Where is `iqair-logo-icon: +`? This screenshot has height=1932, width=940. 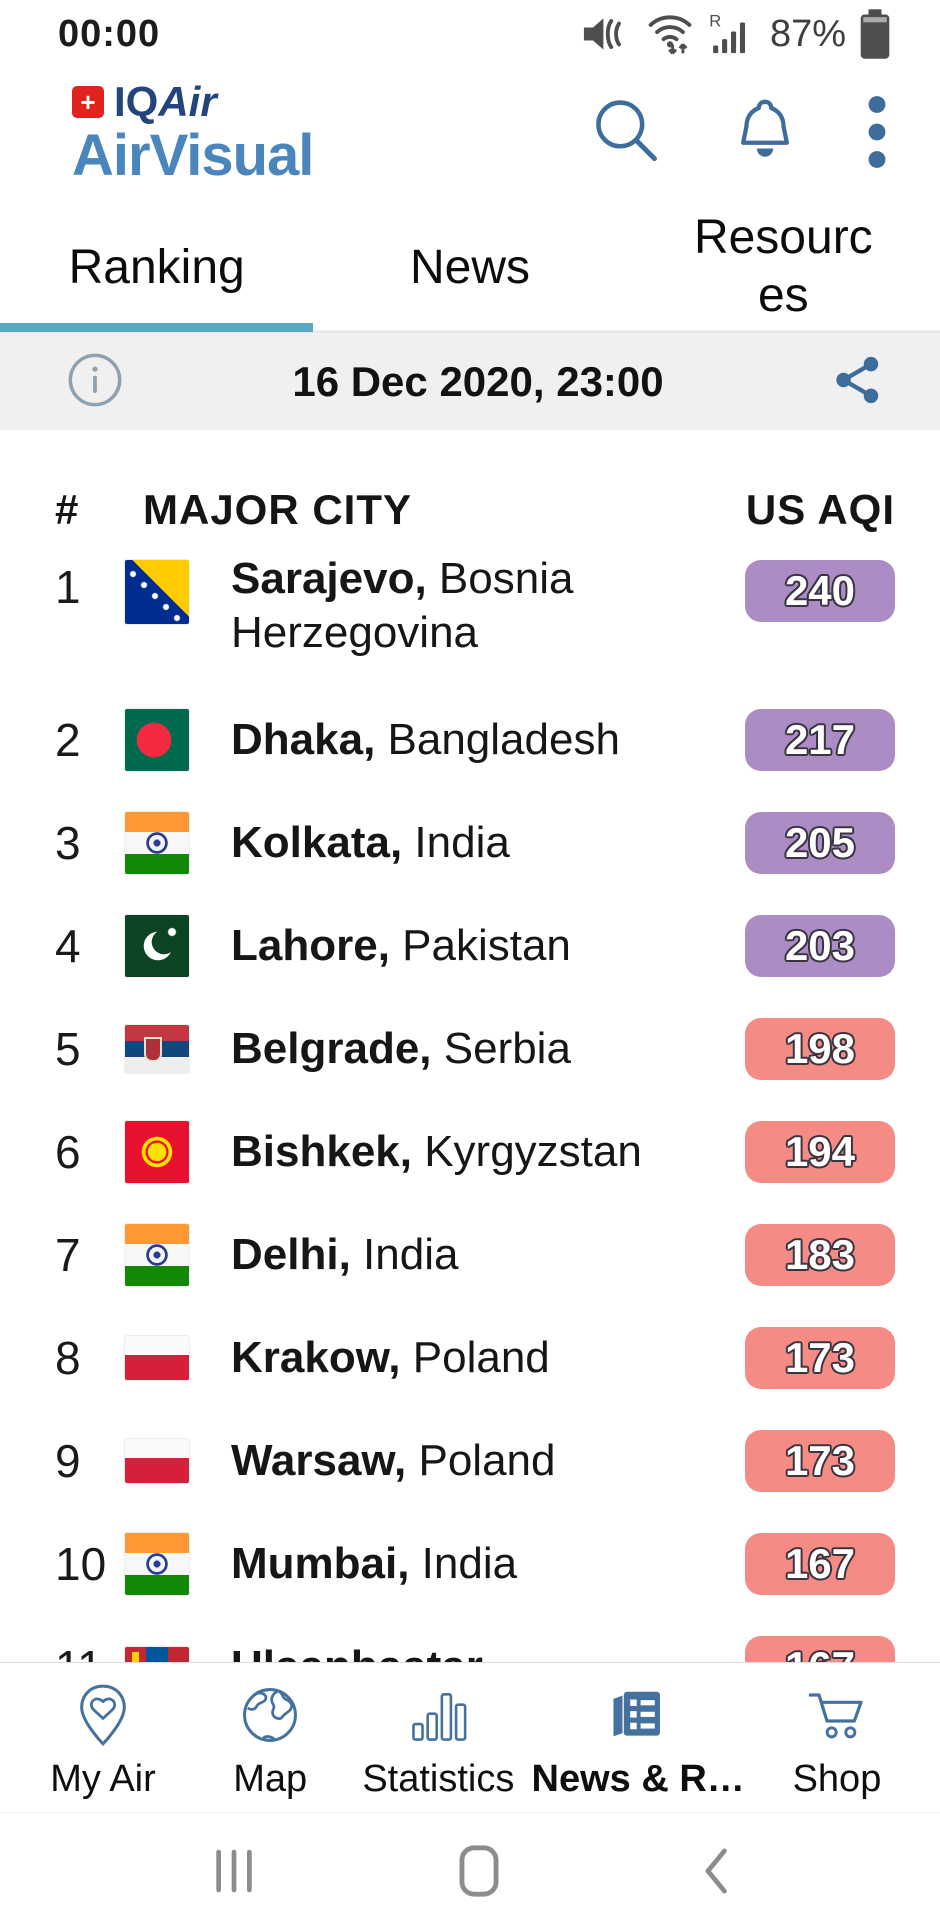
iqair-logo-icon: + is located at coordinates (88, 101).